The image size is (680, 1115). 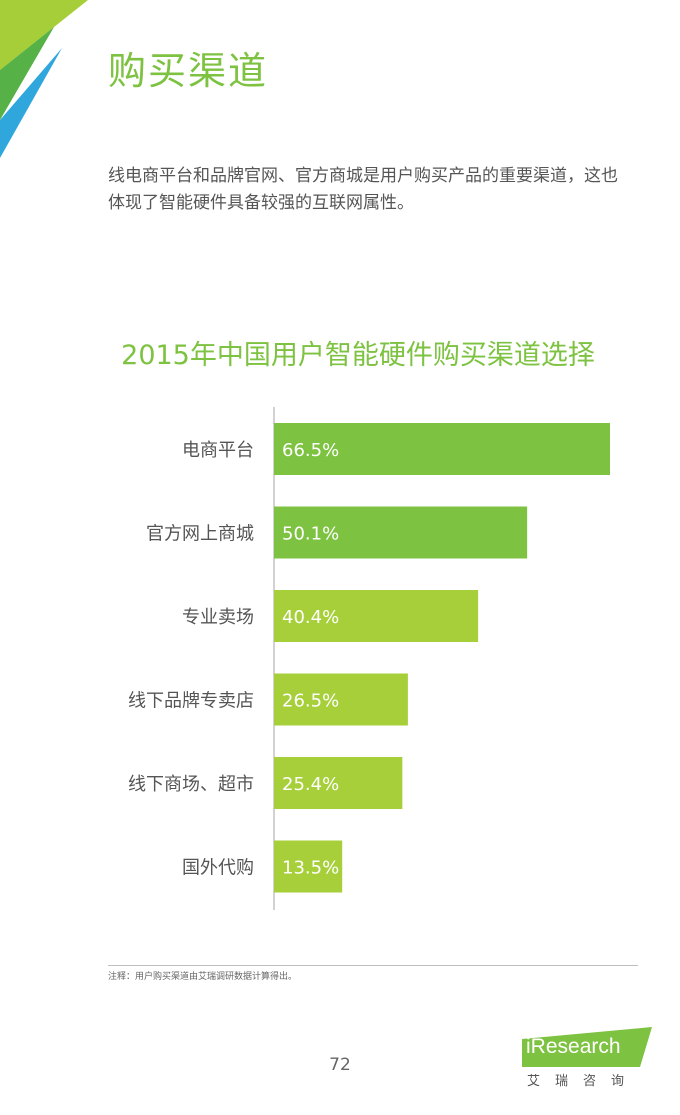 What do you see at coordinates (188, 71) in the screenshot?
I see `page-title: 购买渠道` at bounding box center [188, 71].